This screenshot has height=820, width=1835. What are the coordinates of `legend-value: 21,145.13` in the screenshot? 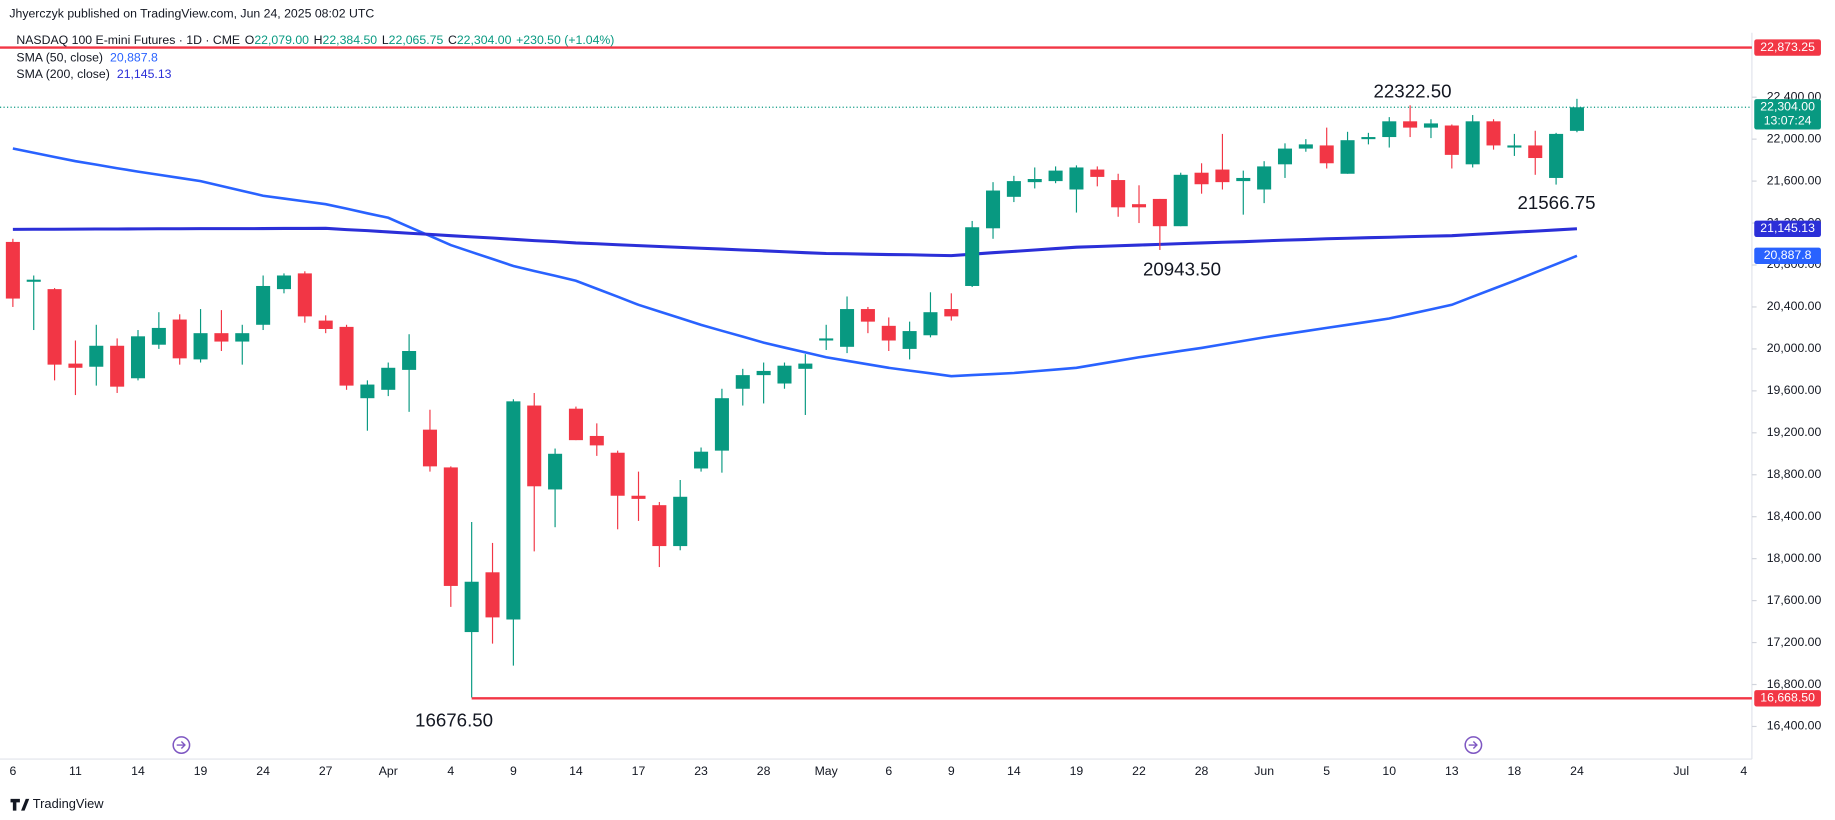 It's located at (144, 74).